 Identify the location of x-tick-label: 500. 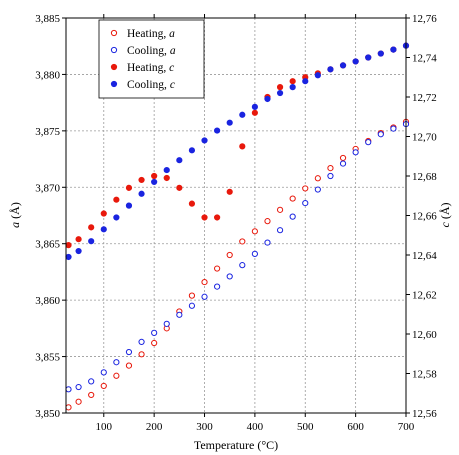
(305, 427).